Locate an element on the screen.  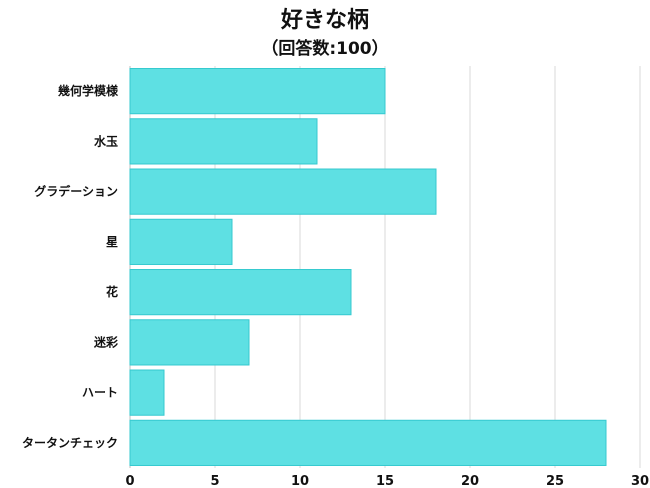
category-label: 幾何学模様 is located at coordinates (88, 90).